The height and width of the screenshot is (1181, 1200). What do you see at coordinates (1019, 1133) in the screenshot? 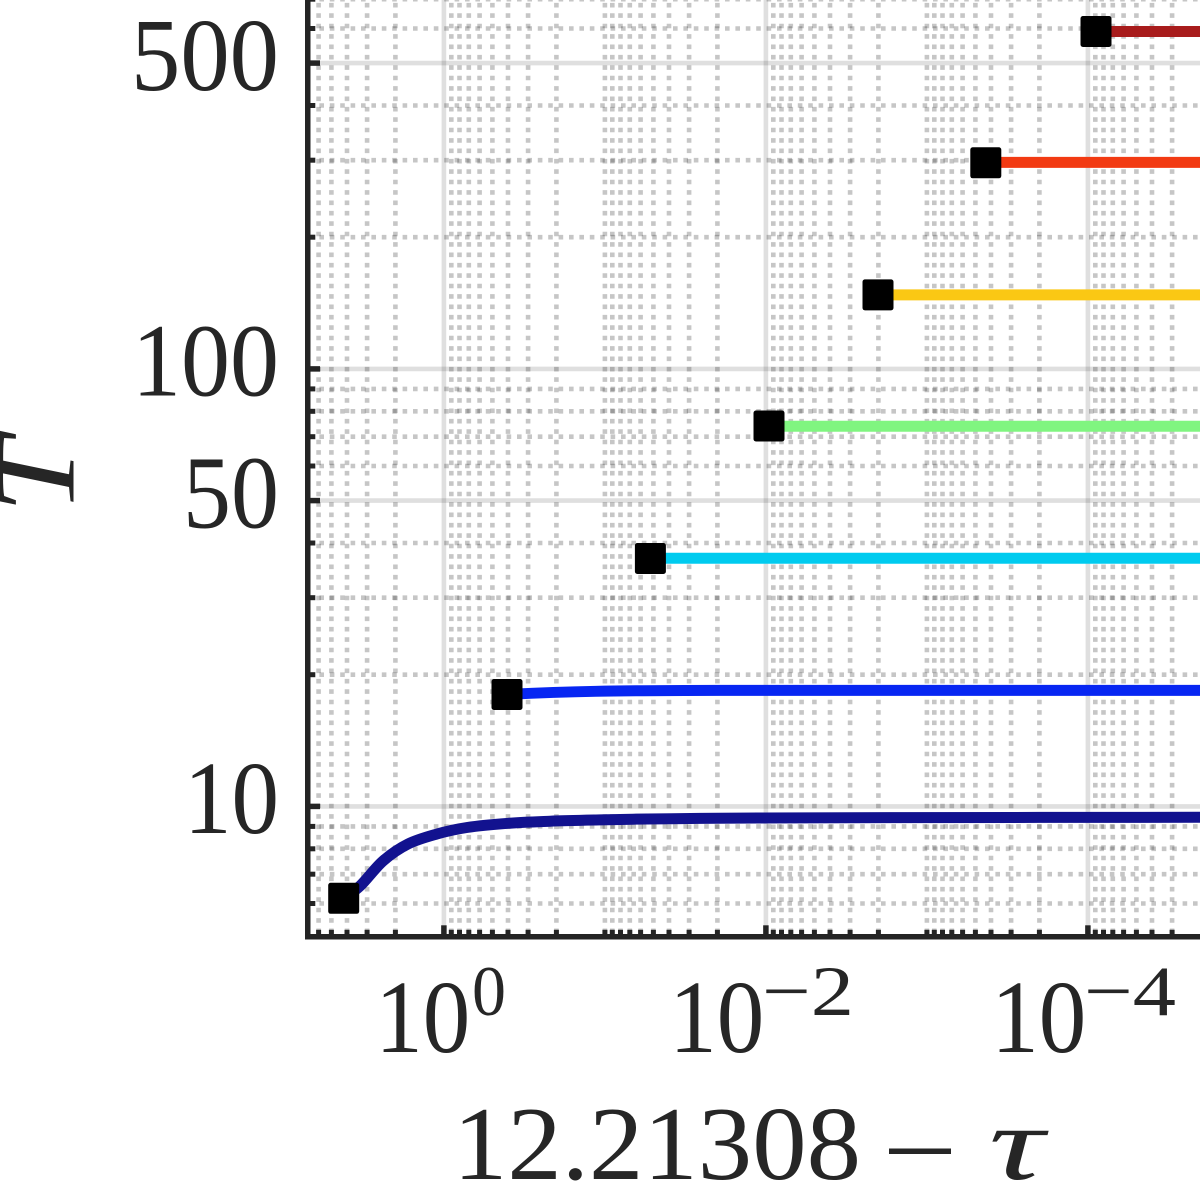
I see `svg-text: τ` at bounding box center [1019, 1133].